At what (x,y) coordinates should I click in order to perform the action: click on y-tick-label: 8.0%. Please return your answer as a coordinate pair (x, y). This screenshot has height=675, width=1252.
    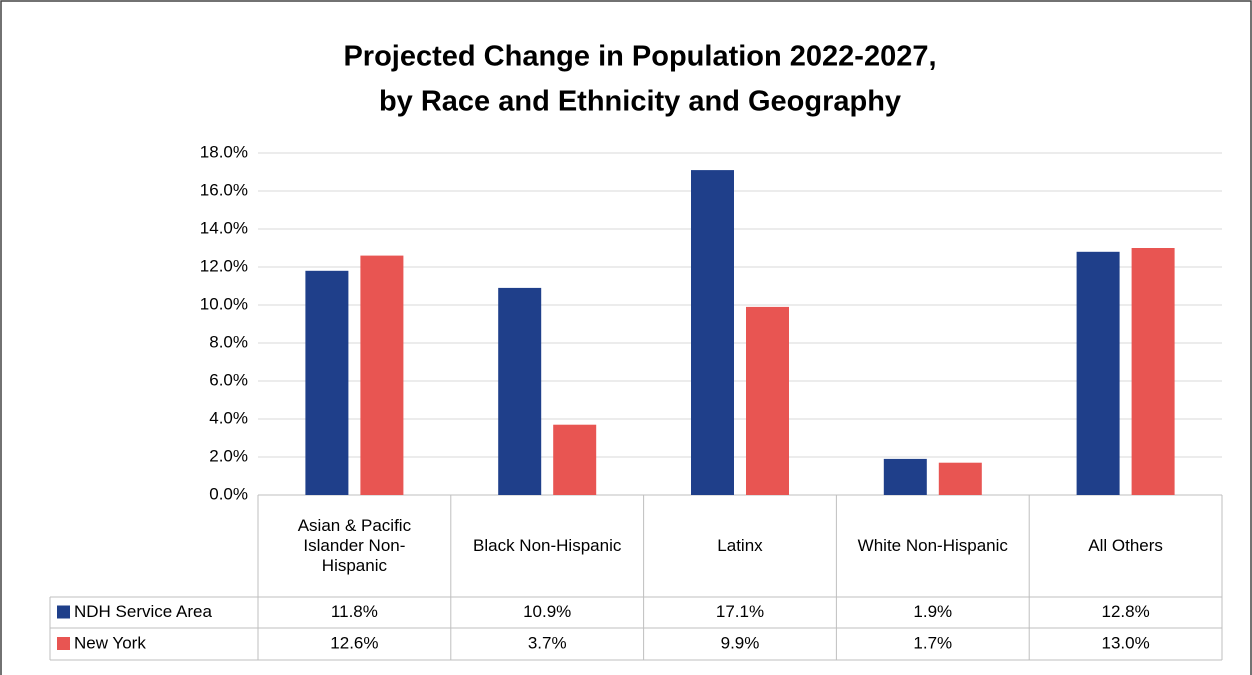
    Looking at the image, I should click on (228, 341).